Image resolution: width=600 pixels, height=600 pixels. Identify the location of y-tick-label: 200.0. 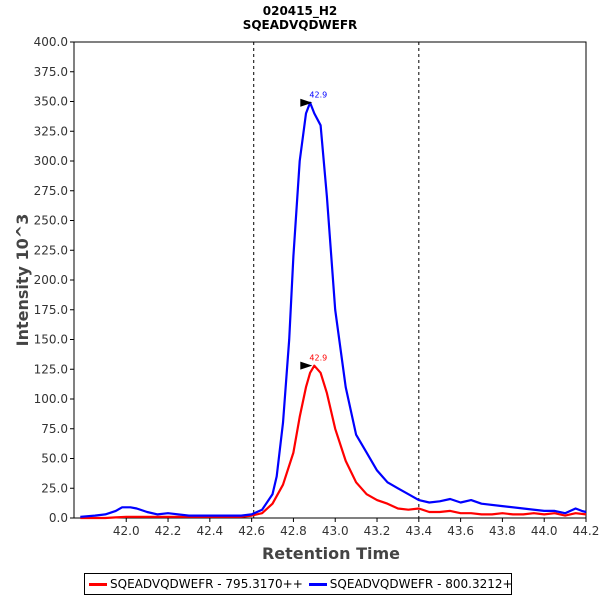
(51, 280).